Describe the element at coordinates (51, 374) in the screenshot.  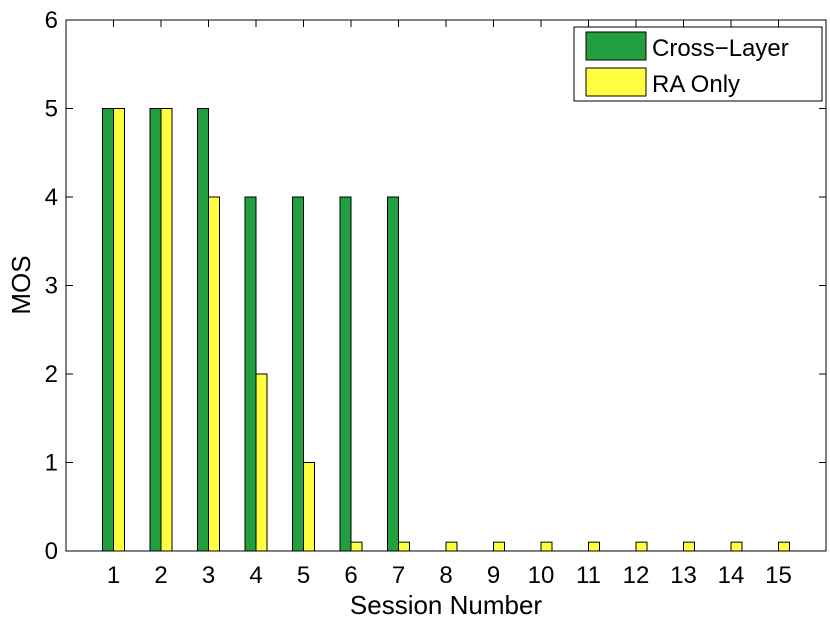
I see `y-tick-label: 2` at that location.